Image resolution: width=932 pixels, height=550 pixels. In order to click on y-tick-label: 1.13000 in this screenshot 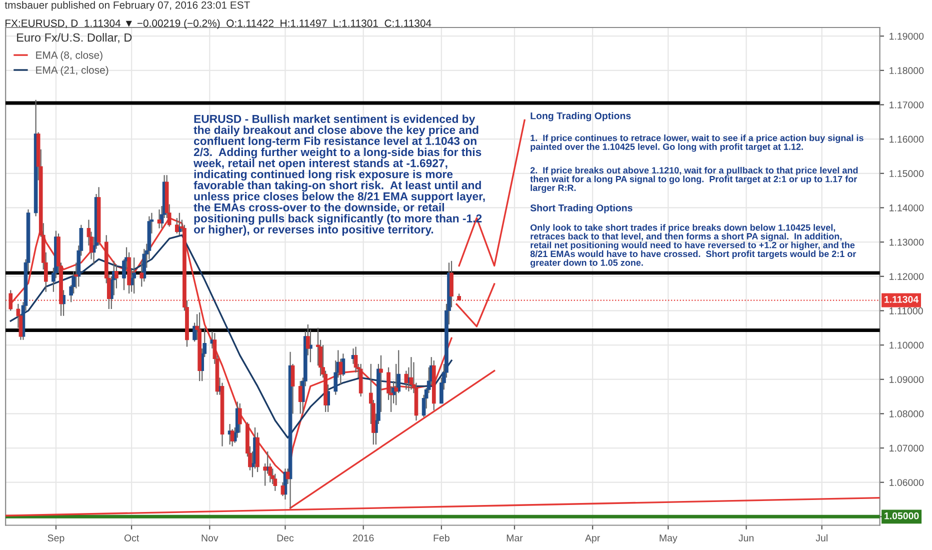, I will do `click(907, 242)`.